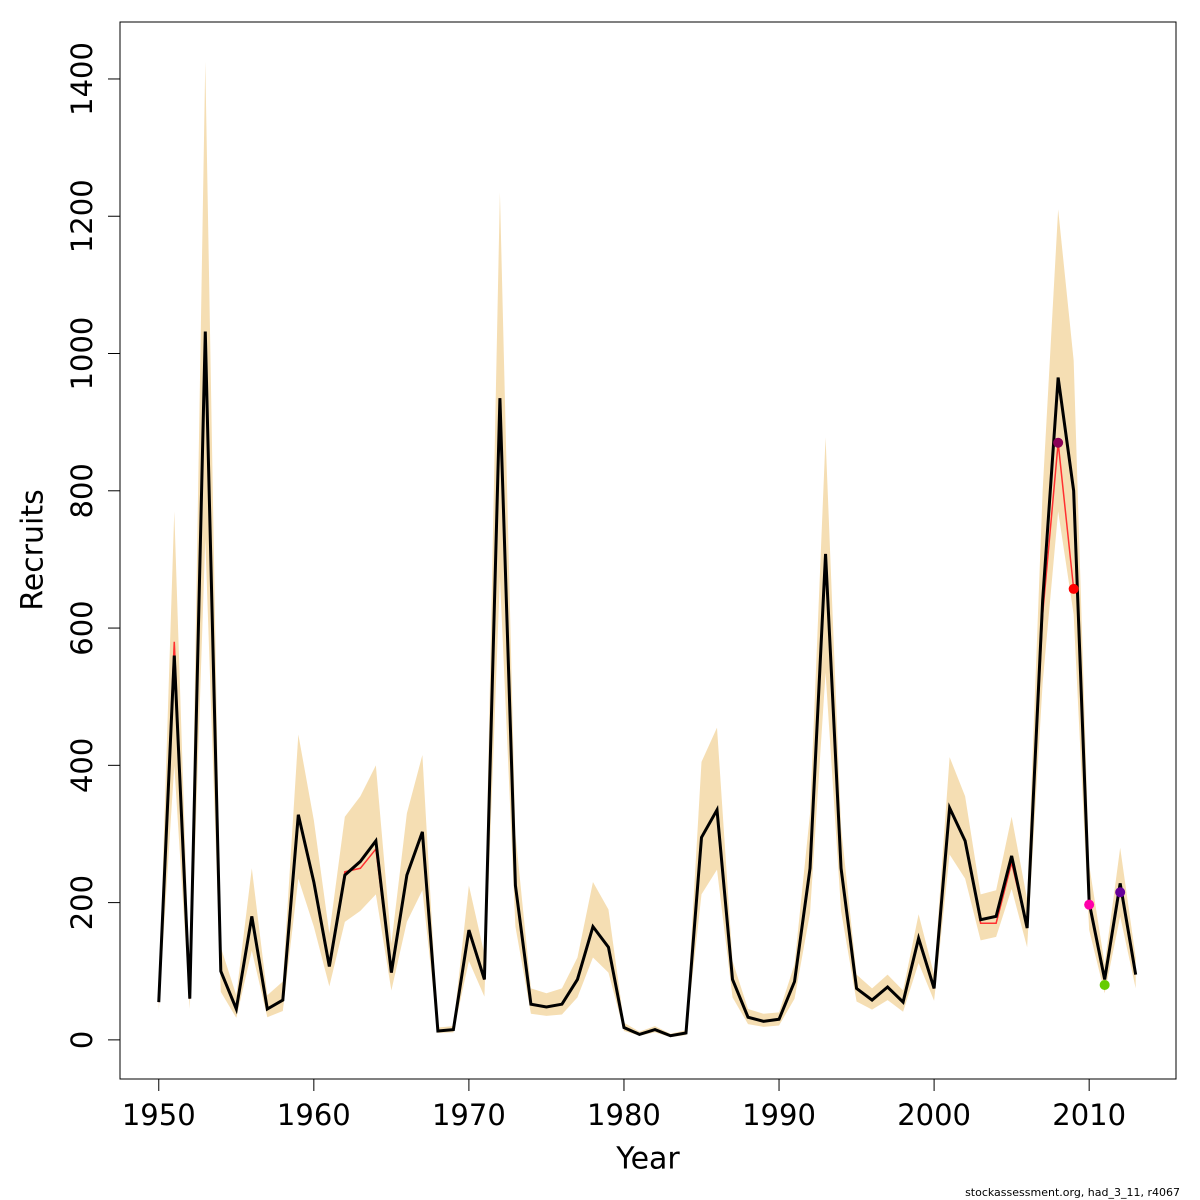 This screenshot has width=1200, height=1200. I want to click on x-tick-label: 2000, so click(934, 1115).